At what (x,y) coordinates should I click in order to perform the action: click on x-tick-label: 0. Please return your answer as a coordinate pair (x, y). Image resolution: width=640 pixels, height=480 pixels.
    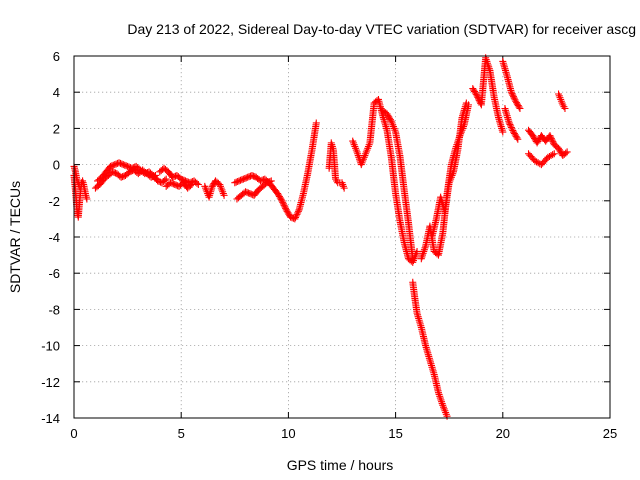
    Looking at the image, I should click on (73, 433).